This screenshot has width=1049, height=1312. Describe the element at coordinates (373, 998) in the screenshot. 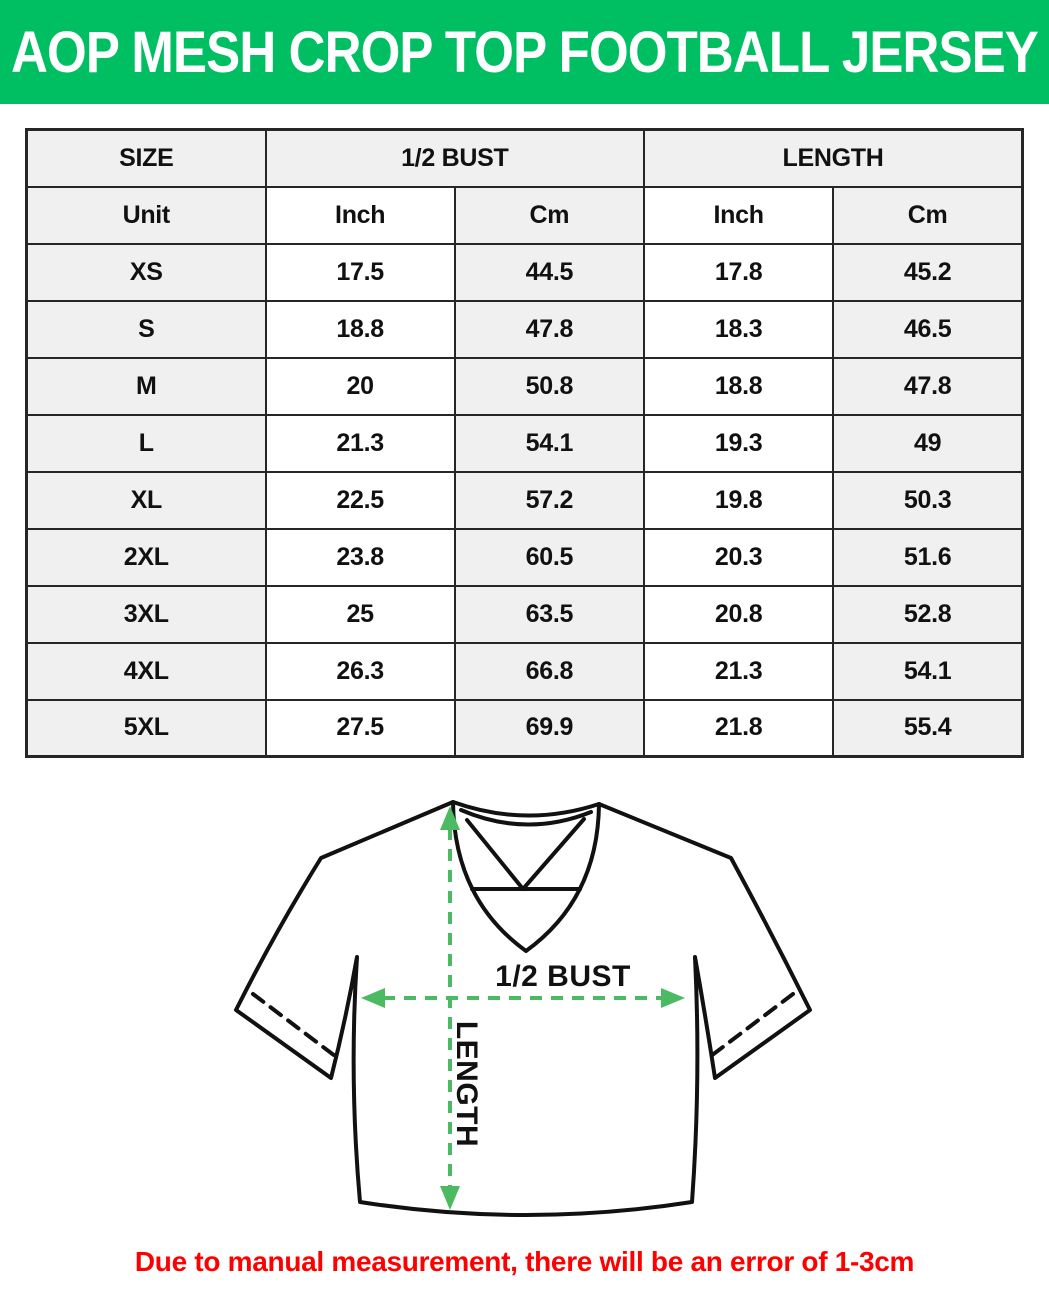

I see `arrowhead-left` at that location.